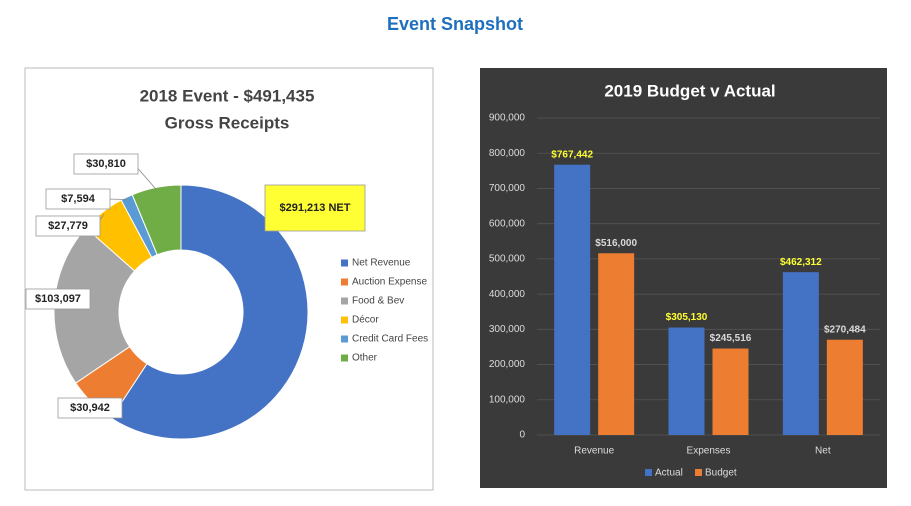  I want to click on y-tick-label: 0, so click(522, 435).